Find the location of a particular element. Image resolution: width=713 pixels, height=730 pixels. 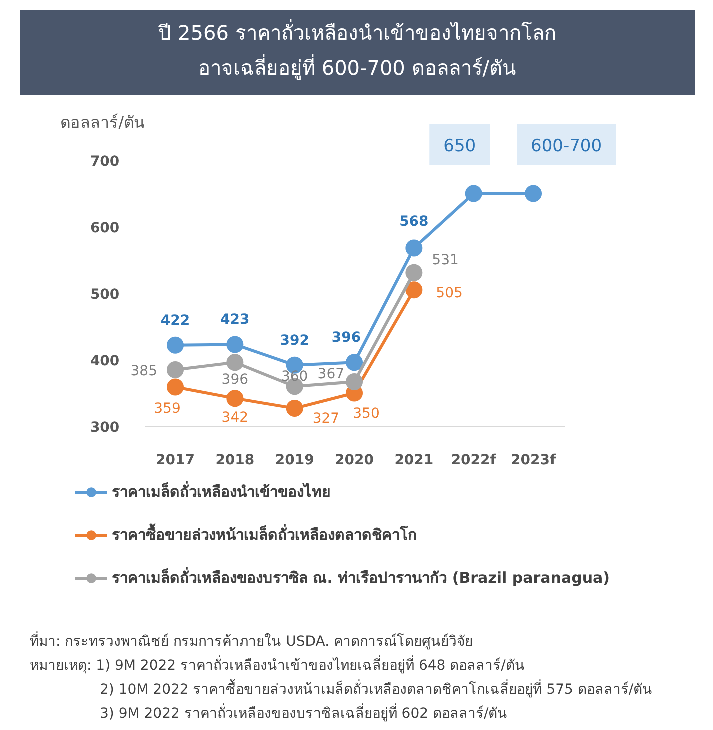

data-label: 327 is located at coordinates (326, 419).